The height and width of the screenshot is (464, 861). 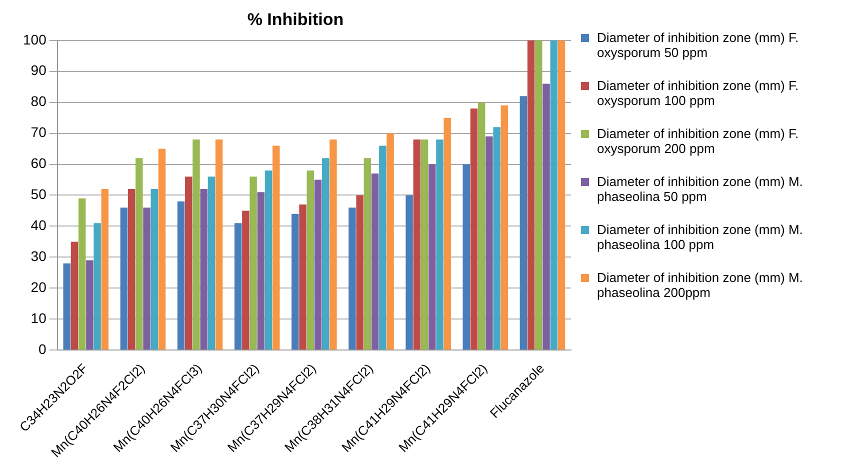 I want to click on y-tick-label: 60, so click(x=38, y=163).